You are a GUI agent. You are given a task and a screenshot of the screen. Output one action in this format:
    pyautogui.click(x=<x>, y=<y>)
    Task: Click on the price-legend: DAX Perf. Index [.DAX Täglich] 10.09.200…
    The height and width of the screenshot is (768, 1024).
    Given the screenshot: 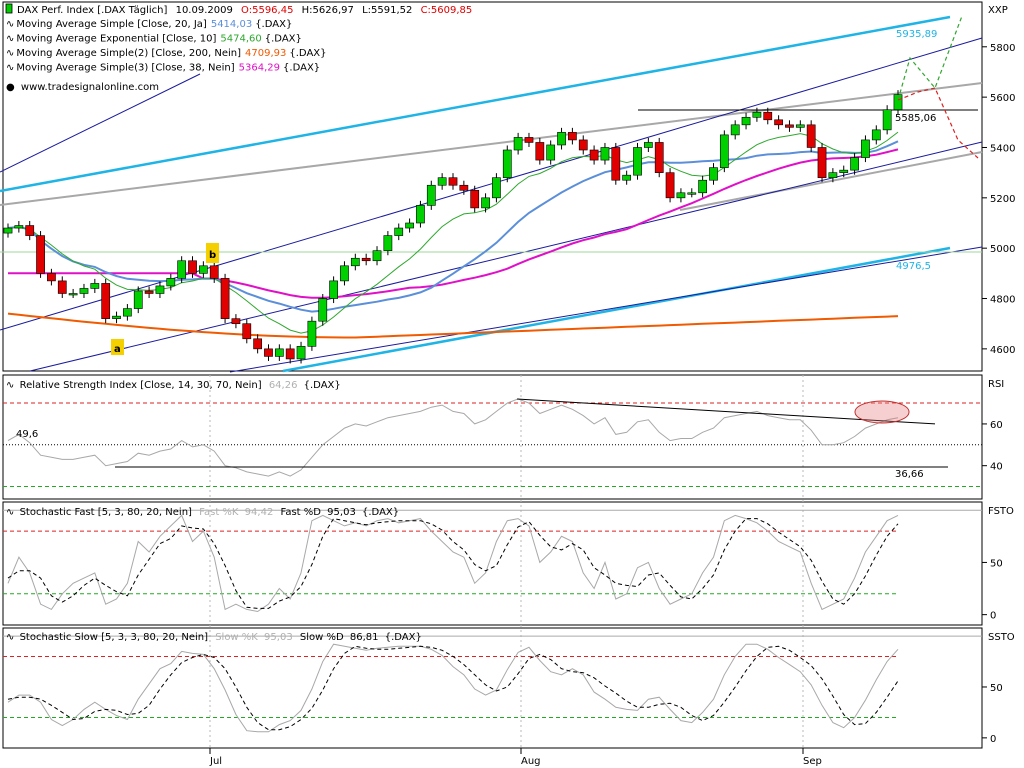 What is the action you would take?
    pyautogui.click(x=238, y=48)
    